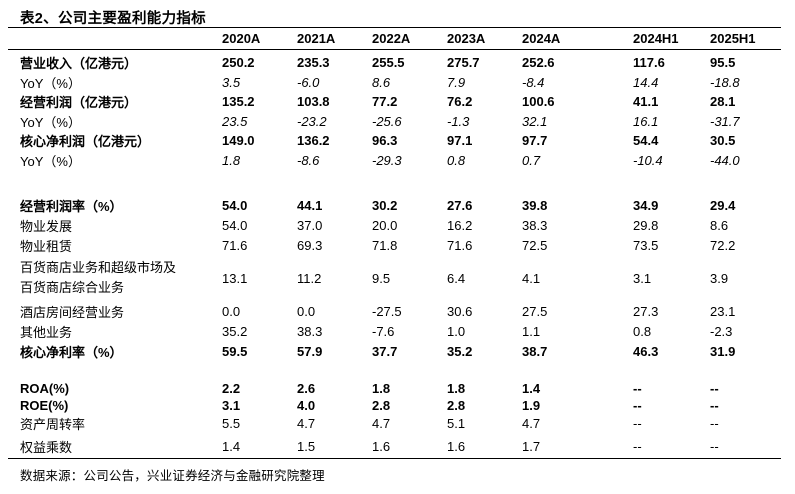 The width and height of the screenshot is (795, 494). Describe the element at coordinates (310, 205) in the screenshot. I see `cell-value: 44.1` at that location.